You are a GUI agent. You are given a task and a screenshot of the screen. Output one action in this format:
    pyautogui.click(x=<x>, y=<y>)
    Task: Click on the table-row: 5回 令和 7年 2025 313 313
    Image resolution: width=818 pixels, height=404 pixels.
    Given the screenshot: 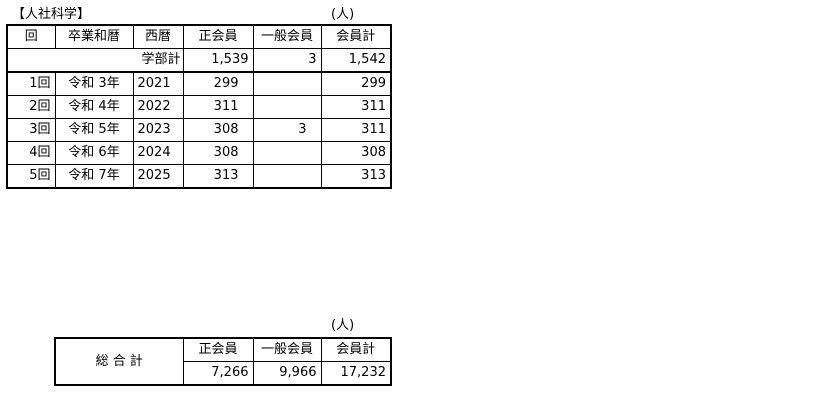 What is the action you would take?
    pyautogui.click(x=199, y=176)
    